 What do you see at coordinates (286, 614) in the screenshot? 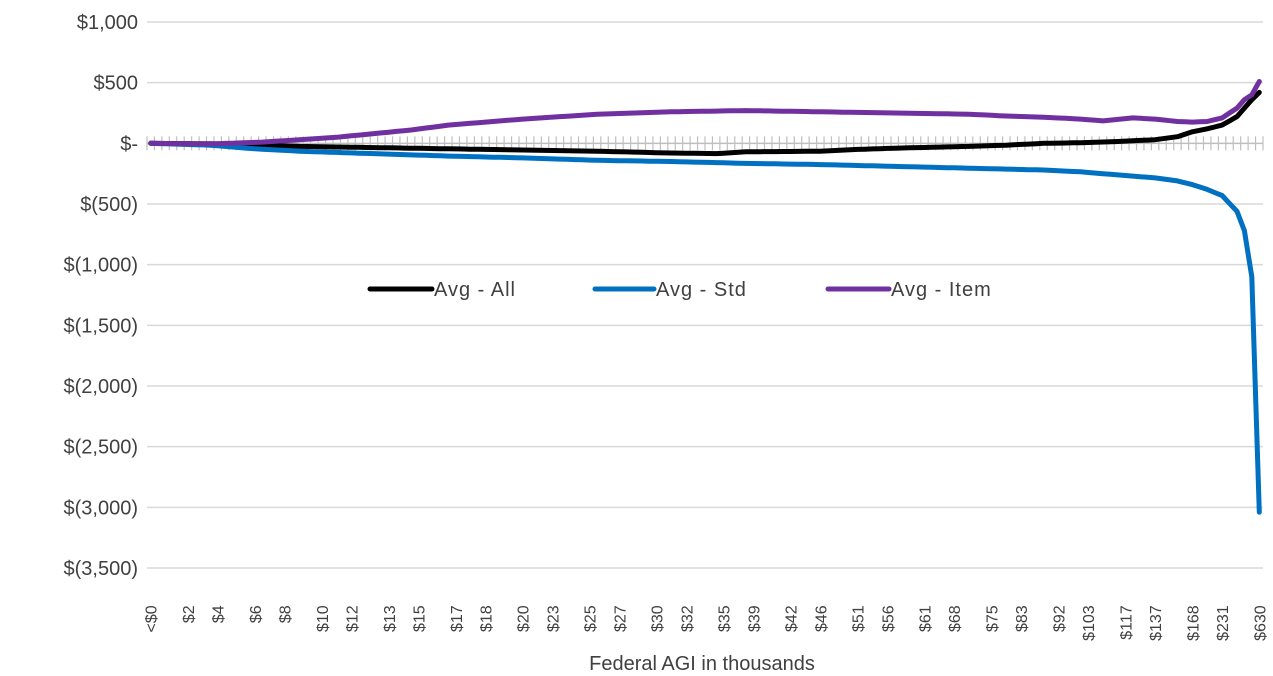
I see `x-tick-label: $8` at bounding box center [286, 614].